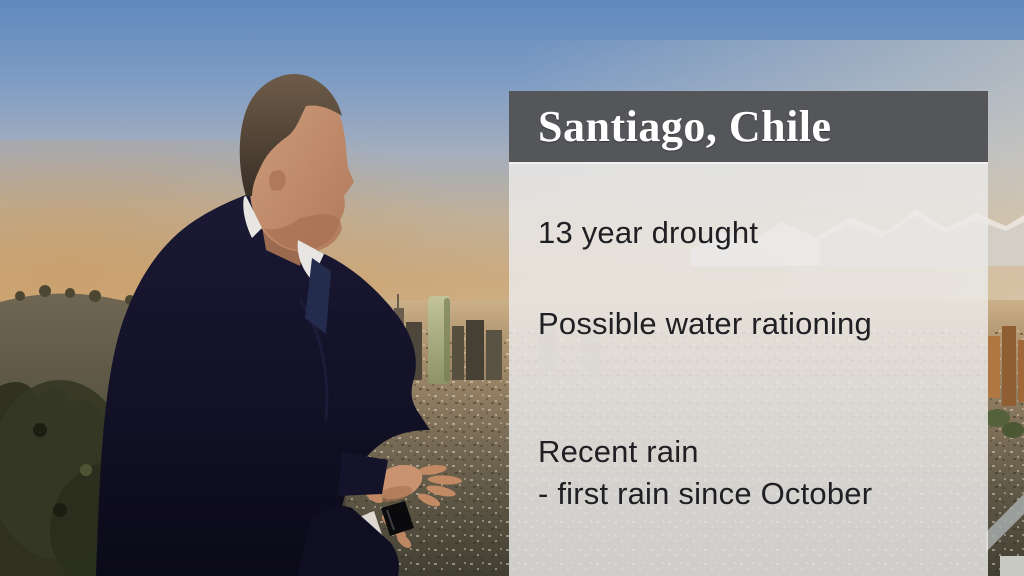  What do you see at coordinates (310, 260) in the screenshot?
I see `presenter-shirt` at bounding box center [310, 260].